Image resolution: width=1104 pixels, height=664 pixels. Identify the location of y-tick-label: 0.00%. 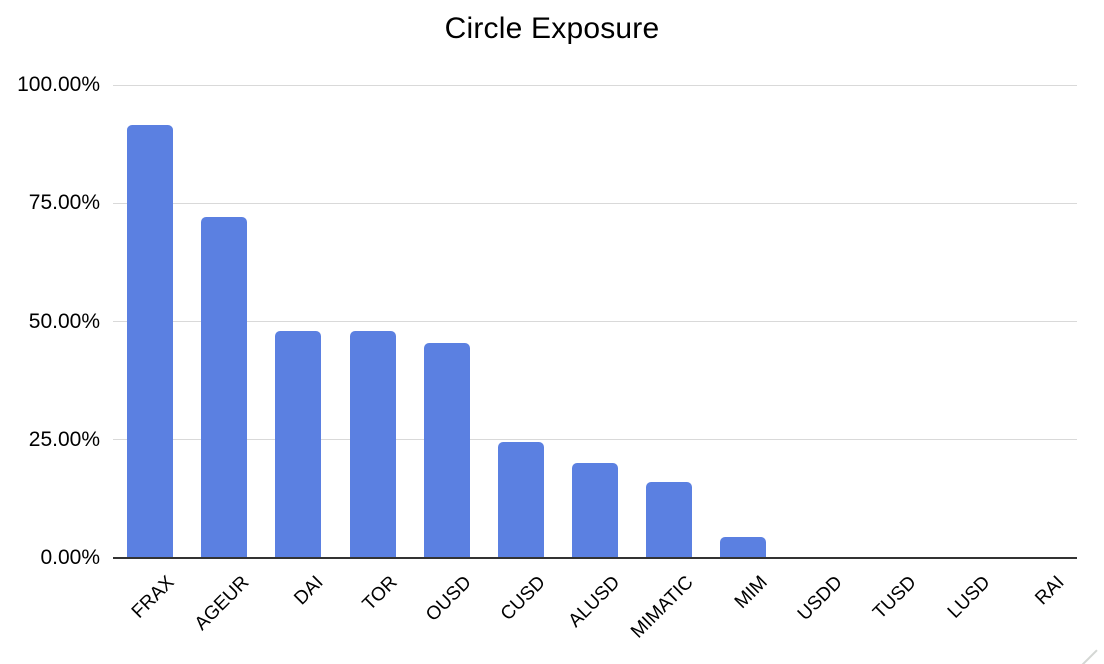
(70, 557).